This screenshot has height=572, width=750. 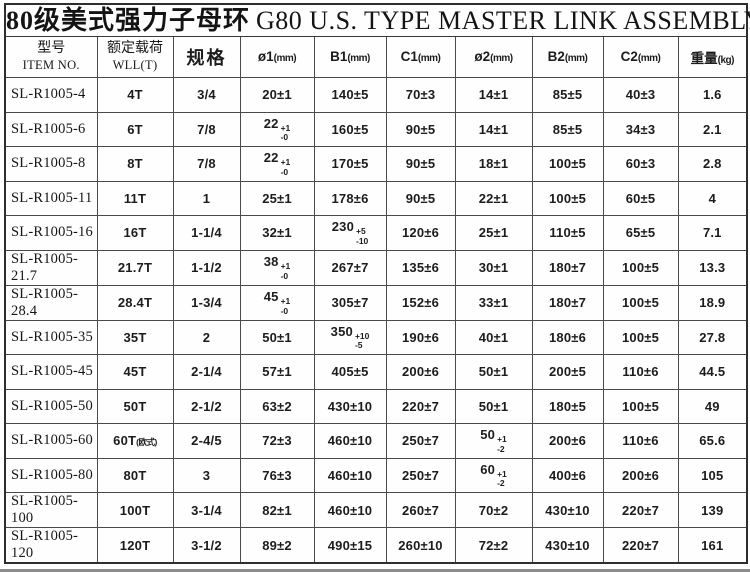 What do you see at coordinates (640, 129) in the screenshot?
I see `data-cell: 34±3` at bounding box center [640, 129].